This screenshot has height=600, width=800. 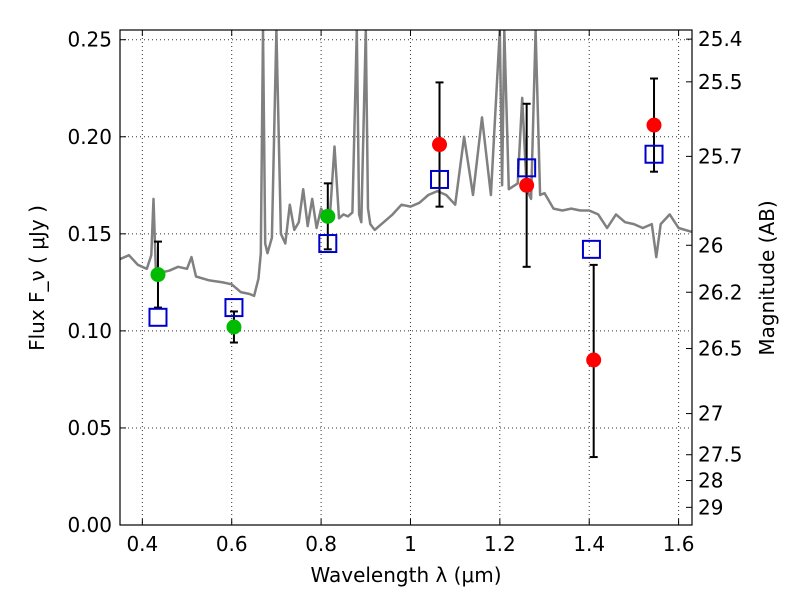 I want to click on y2-tick-label: 27, so click(x=710, y=414).